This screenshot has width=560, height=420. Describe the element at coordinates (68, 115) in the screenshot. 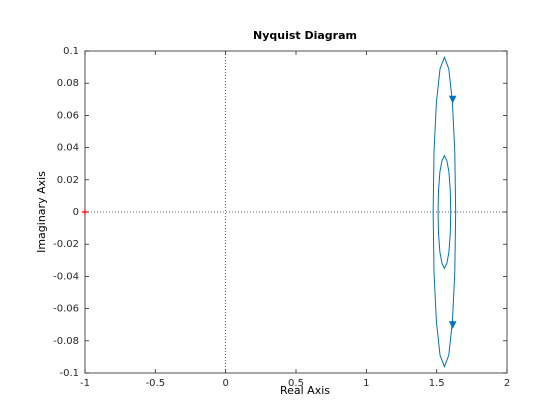

I see `y-tick-label: 0.06` at that location.